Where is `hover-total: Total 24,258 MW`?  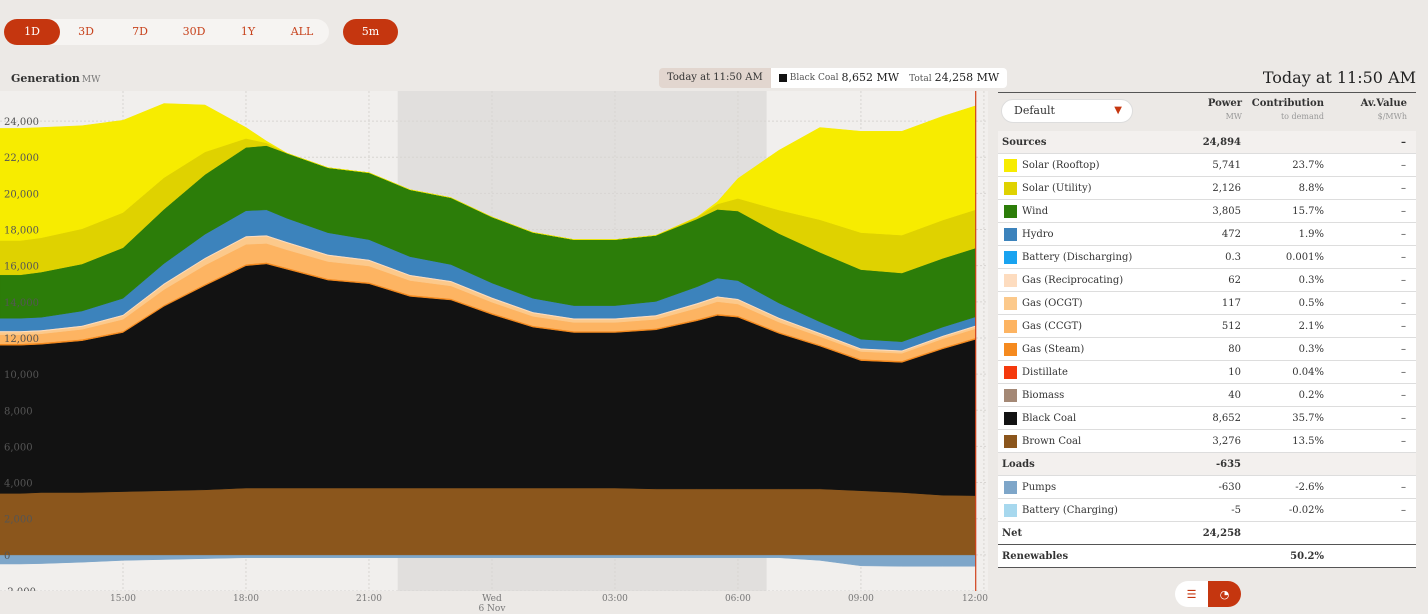
hover-total: Total 24,258 MW is located at coordinates (956, 78).